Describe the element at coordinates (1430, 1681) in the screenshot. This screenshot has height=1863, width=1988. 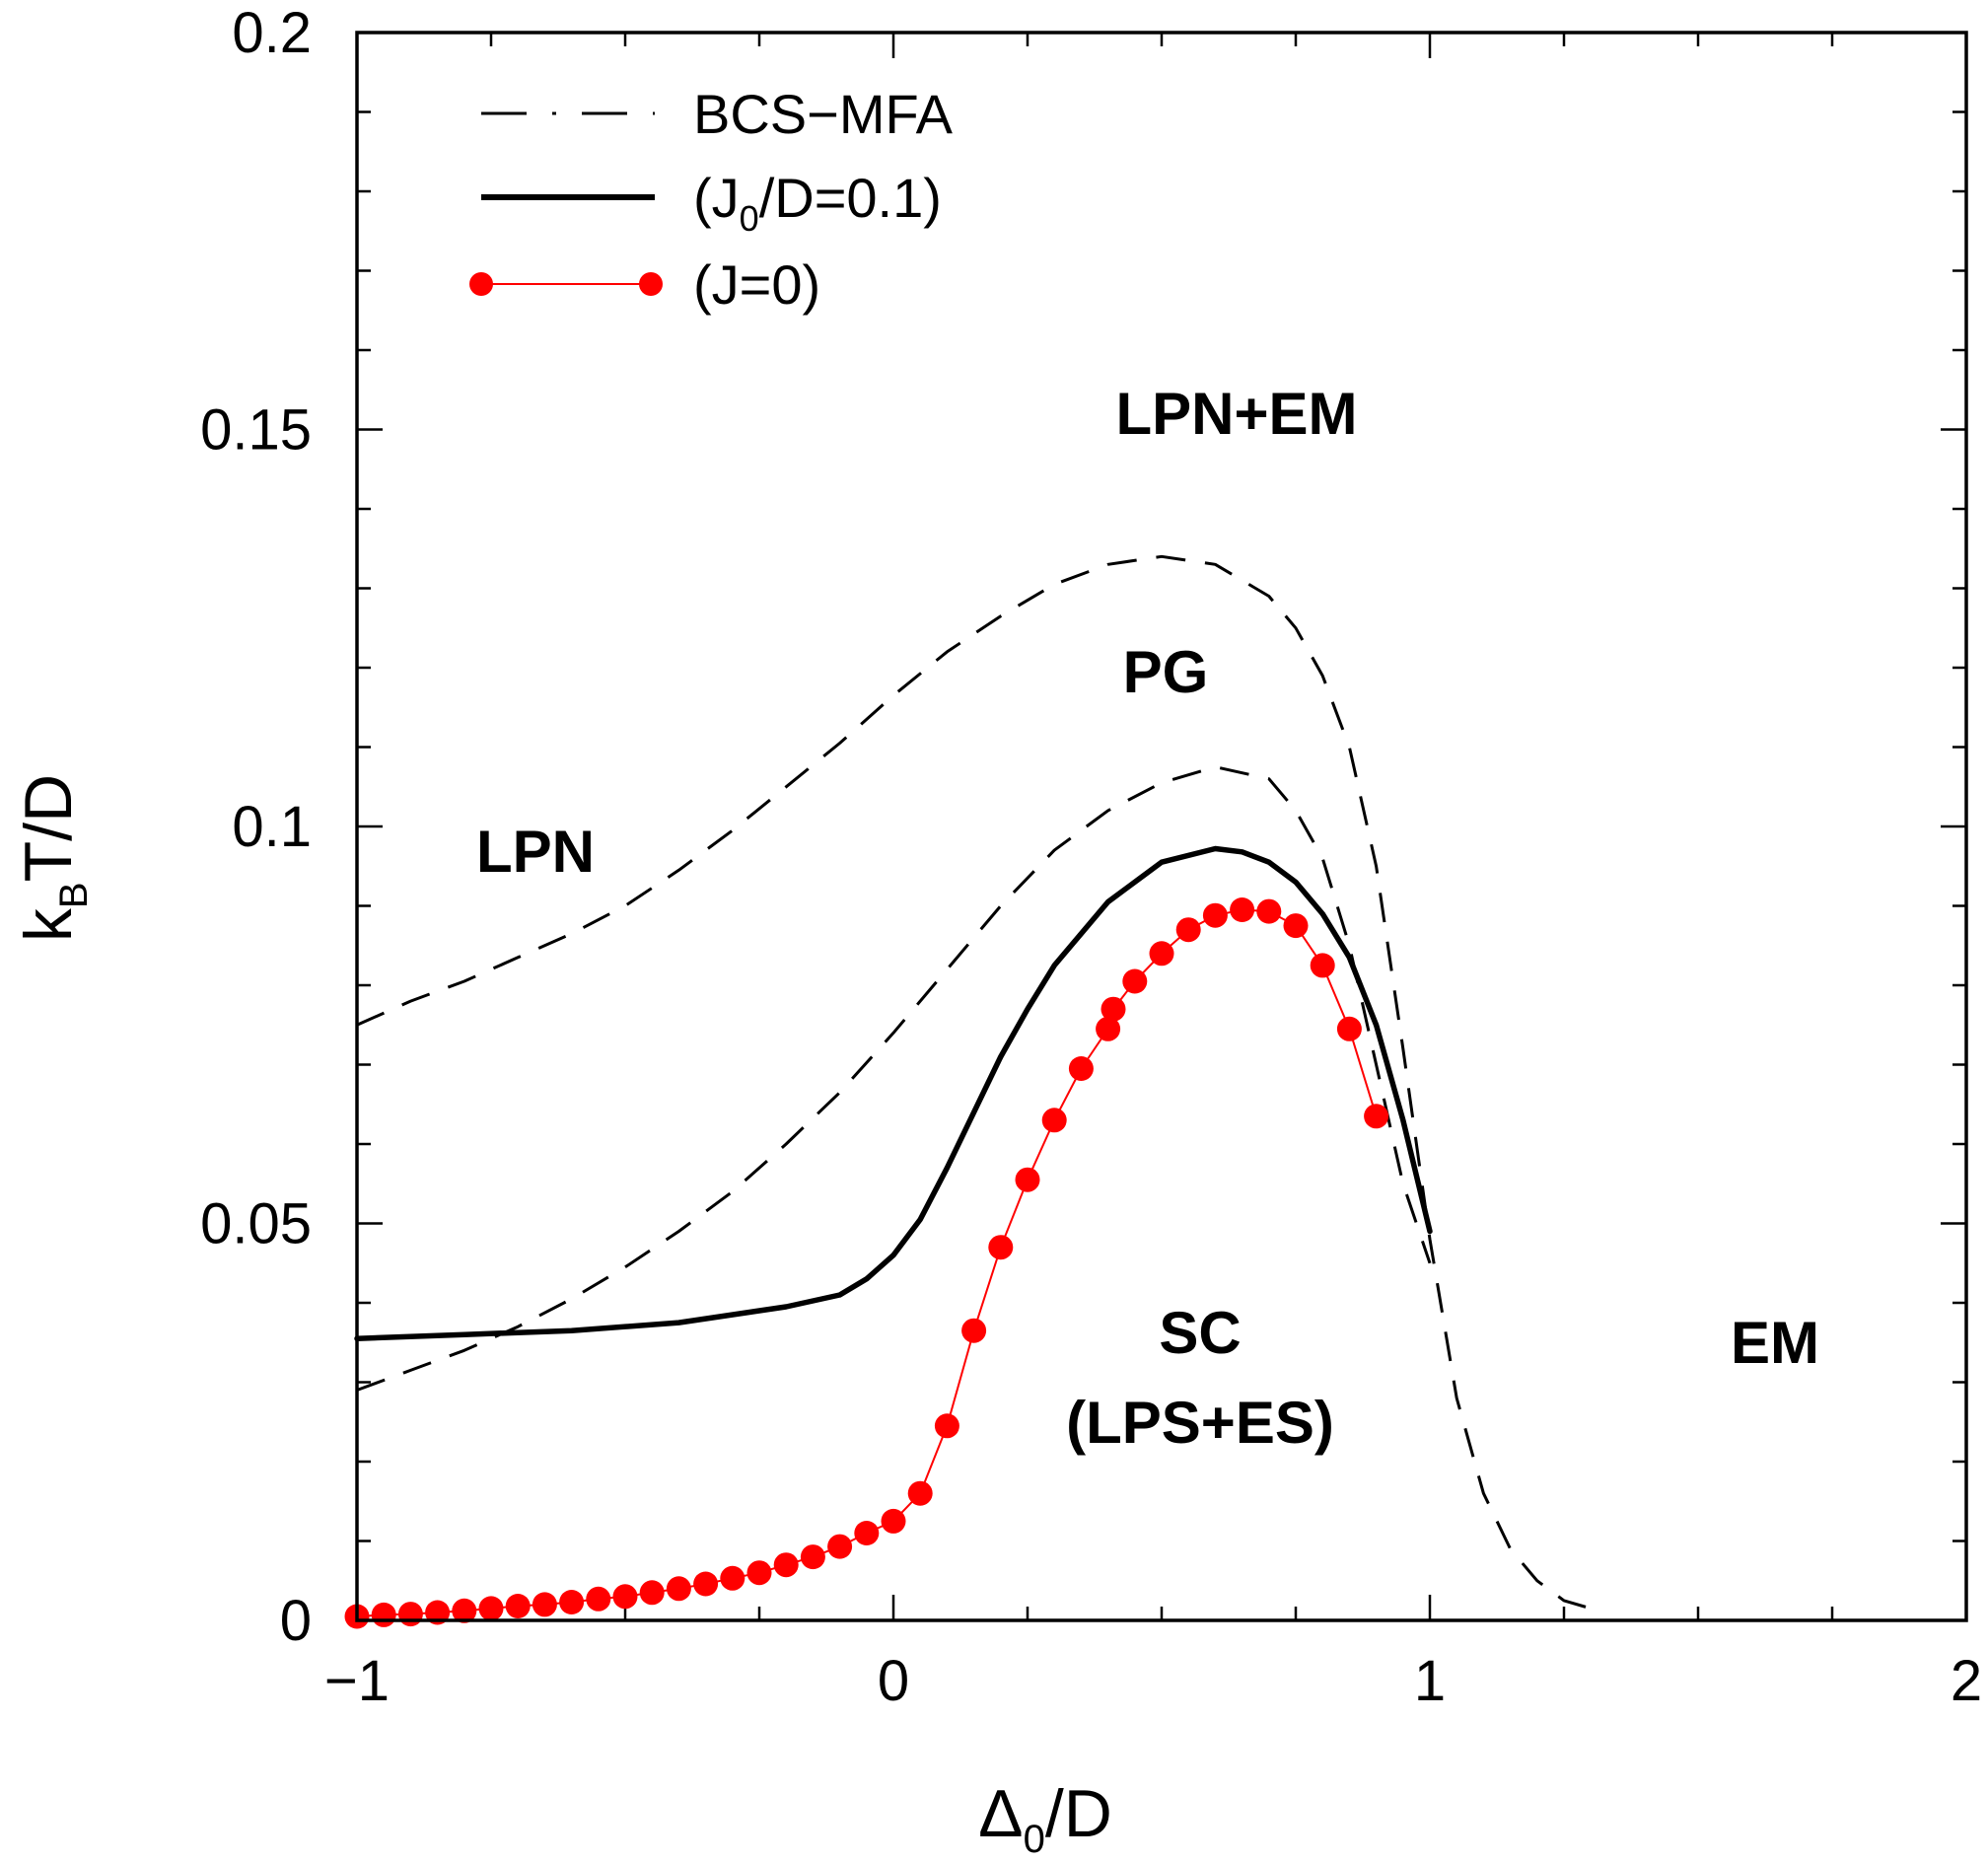
I see `x-tick-label: 1` at that location.